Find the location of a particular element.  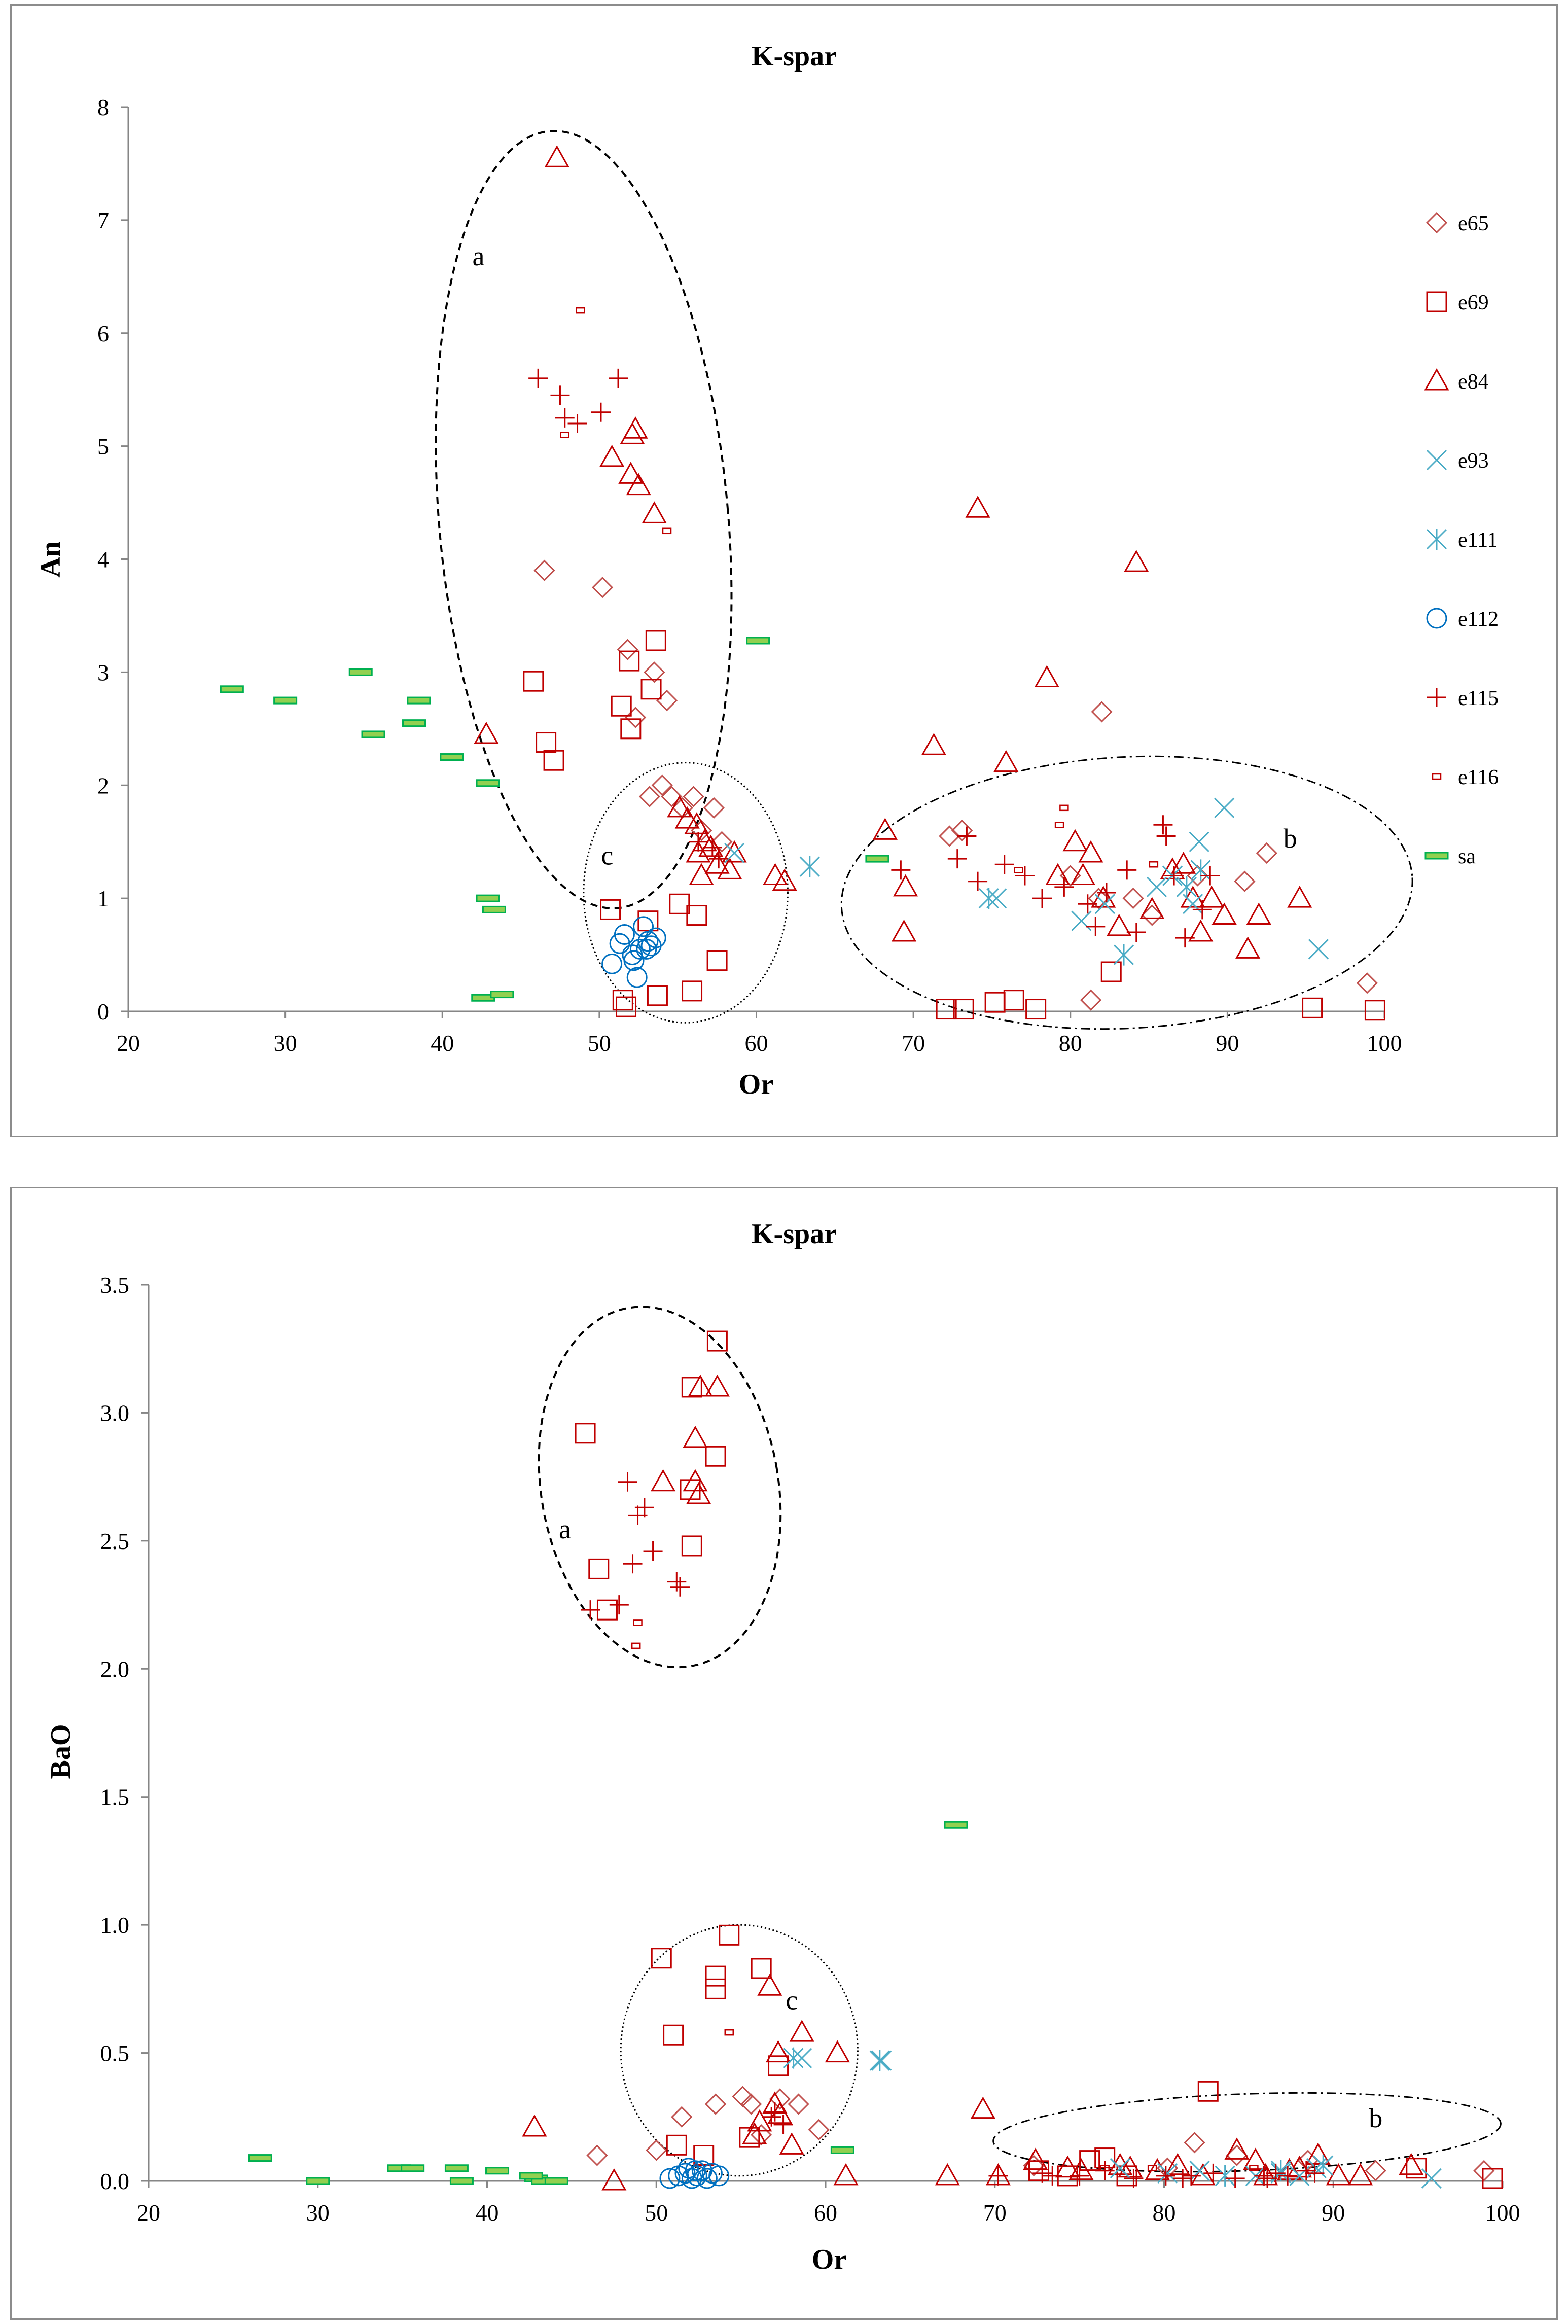

legend-marker-e69 is located at coordinates (1436, 301).